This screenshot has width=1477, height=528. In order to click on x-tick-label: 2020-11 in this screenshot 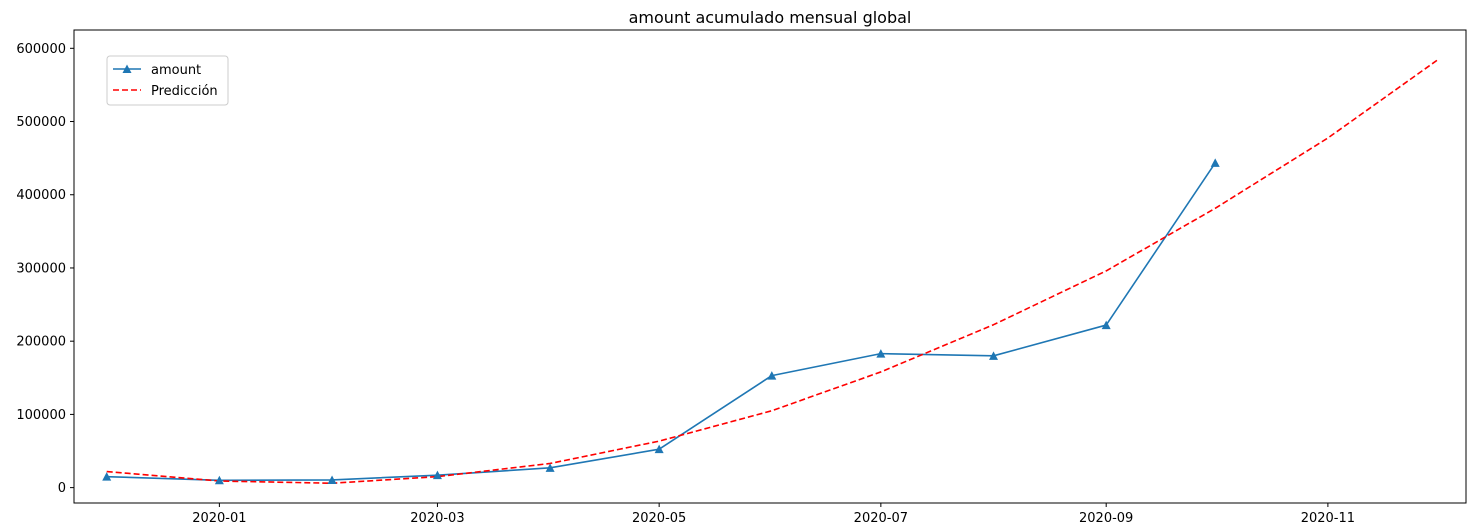, I will do `click(1328, 518)`.